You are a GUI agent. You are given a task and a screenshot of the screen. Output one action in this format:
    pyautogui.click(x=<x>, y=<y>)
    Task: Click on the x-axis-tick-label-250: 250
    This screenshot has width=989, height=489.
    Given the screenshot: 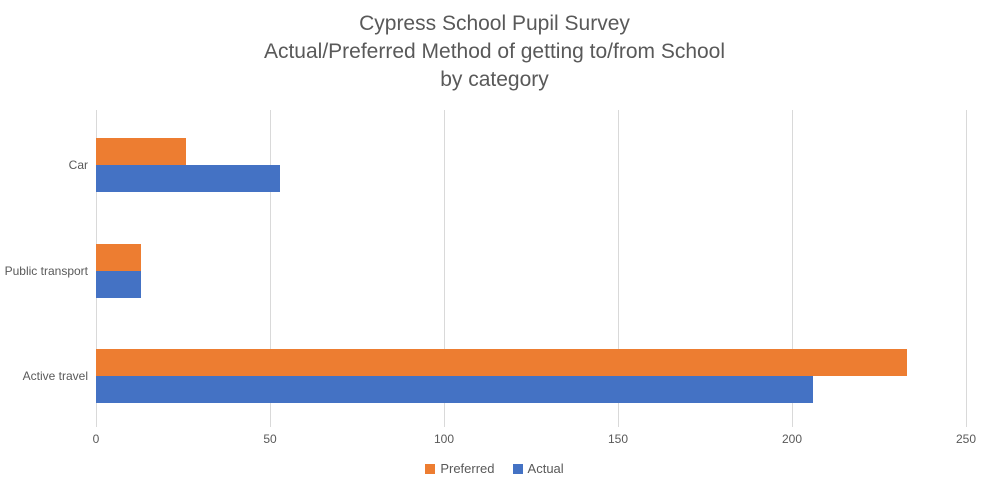 What is the action you would take?
    pyautogui.click(x=966, y=439)
    